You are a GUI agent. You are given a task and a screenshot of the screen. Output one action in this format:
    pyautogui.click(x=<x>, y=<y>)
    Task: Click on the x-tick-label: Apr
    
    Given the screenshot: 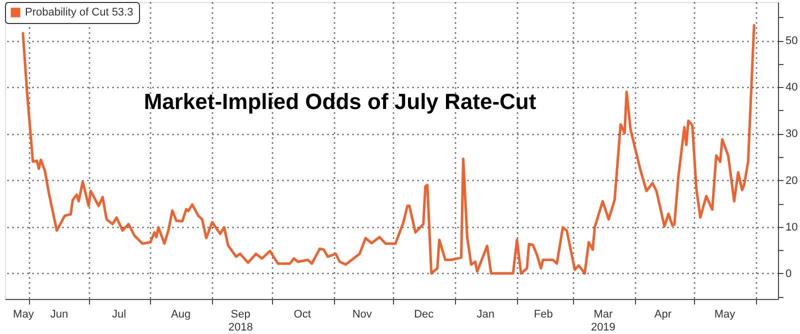 What is the action you would take?
    pyautogui.click(x=663, y=314)
    